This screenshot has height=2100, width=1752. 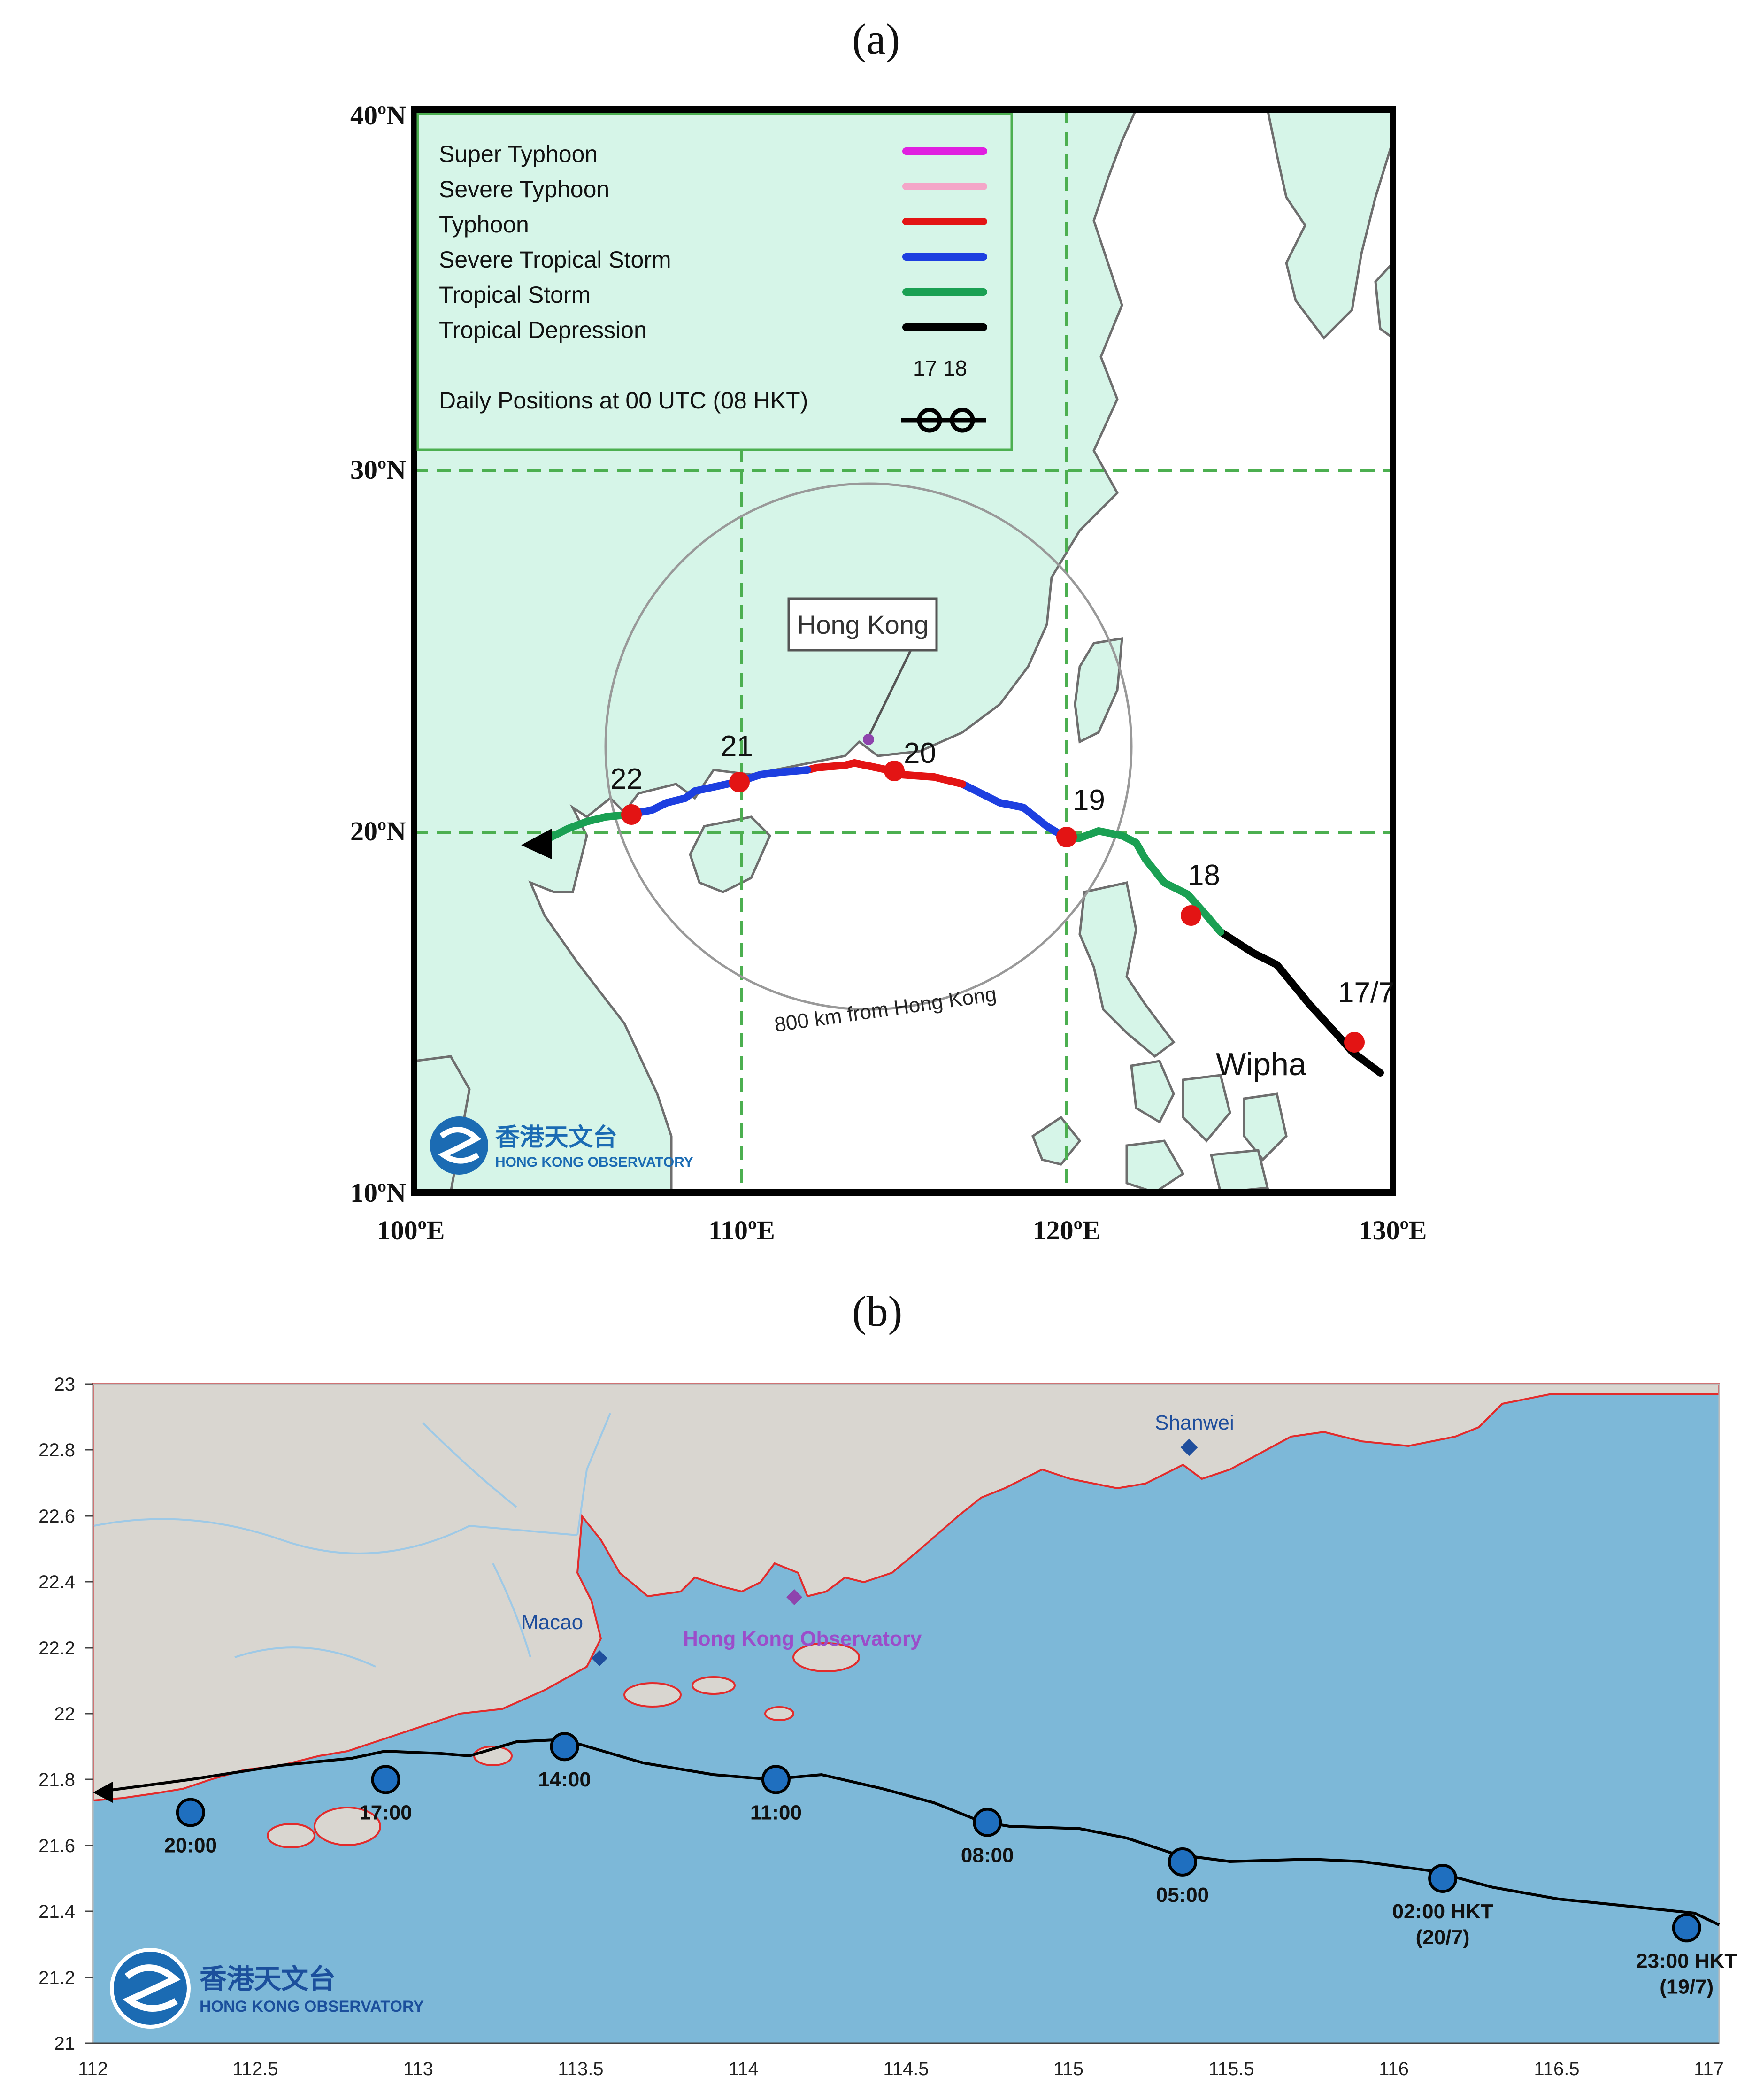 What do you see at coordinates (56, 1648) in the screenshot?
I see `y-tick-22-2: 22.2` at bounding box center [56, 1648].